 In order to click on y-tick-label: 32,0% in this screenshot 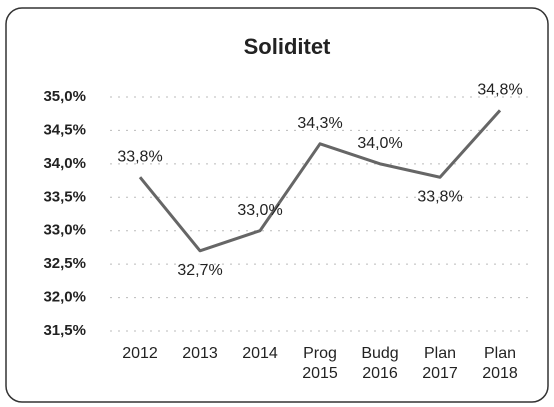, I will do `click(64, 297)`.